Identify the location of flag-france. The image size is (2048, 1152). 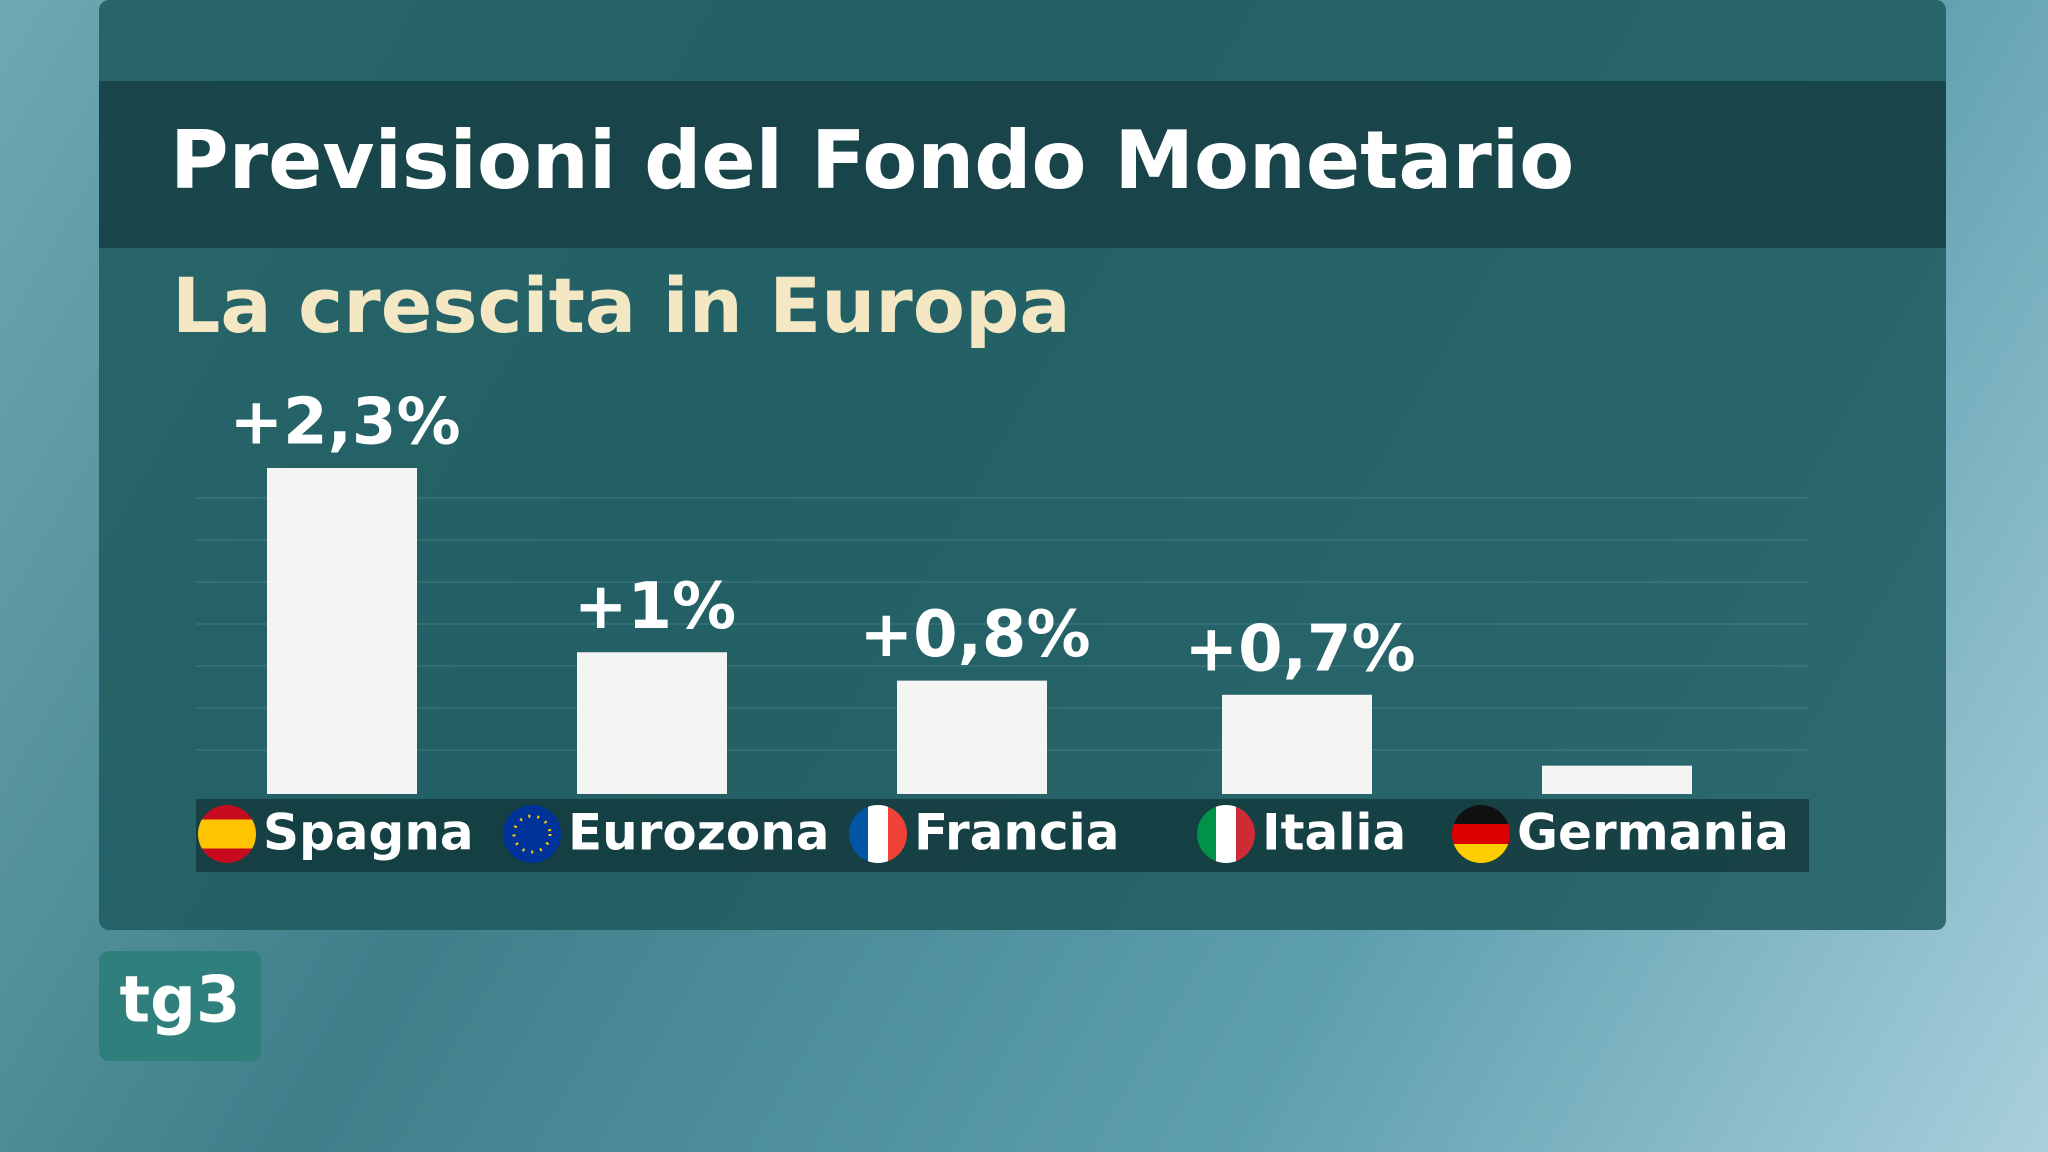
(878, 834).